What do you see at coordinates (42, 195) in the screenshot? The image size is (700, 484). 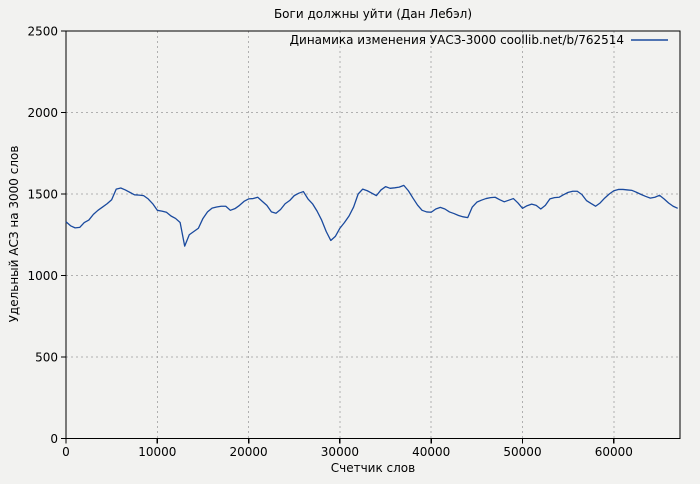 I see `y-tick-label: 1500` at bounding box center [42, 195].